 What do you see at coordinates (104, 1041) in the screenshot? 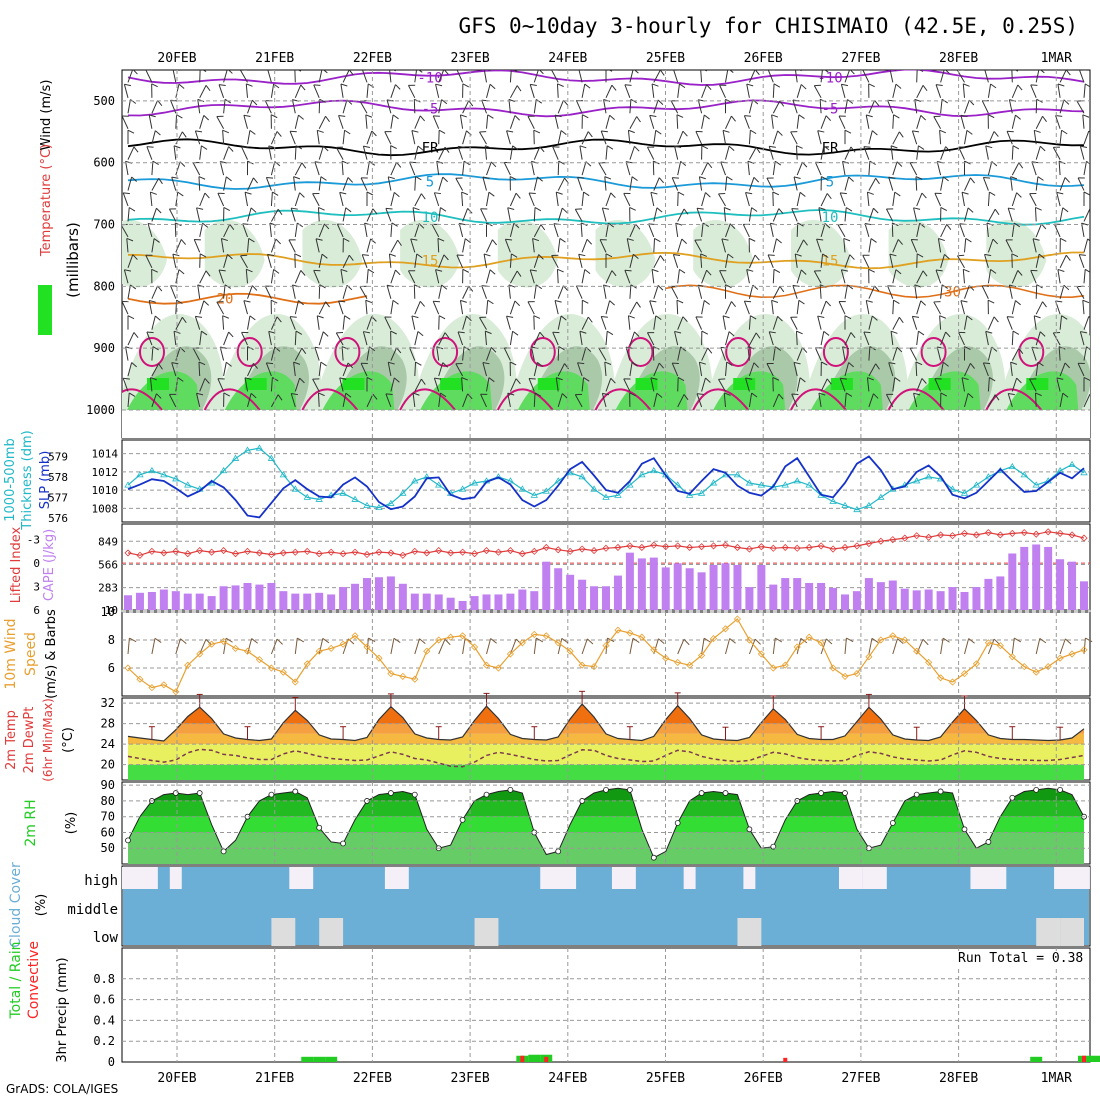
I see `precip-tick-label: 0.2` at bounding box center [104, 1041].